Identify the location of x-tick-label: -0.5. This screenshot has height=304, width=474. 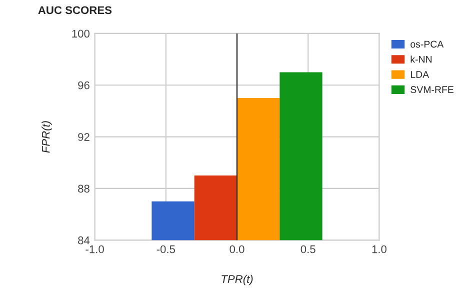
(166, 249).